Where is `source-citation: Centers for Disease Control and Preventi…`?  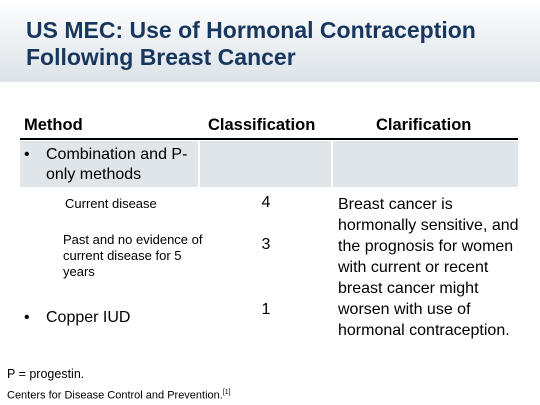
source-citation: Centers for Disease Control and Preventi… is located at coordinates (119, 395).